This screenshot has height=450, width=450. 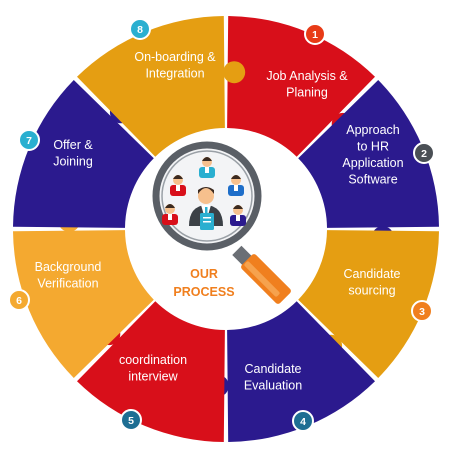 I want to click on person-icon-bottom-left, so click(x=170, y=214).